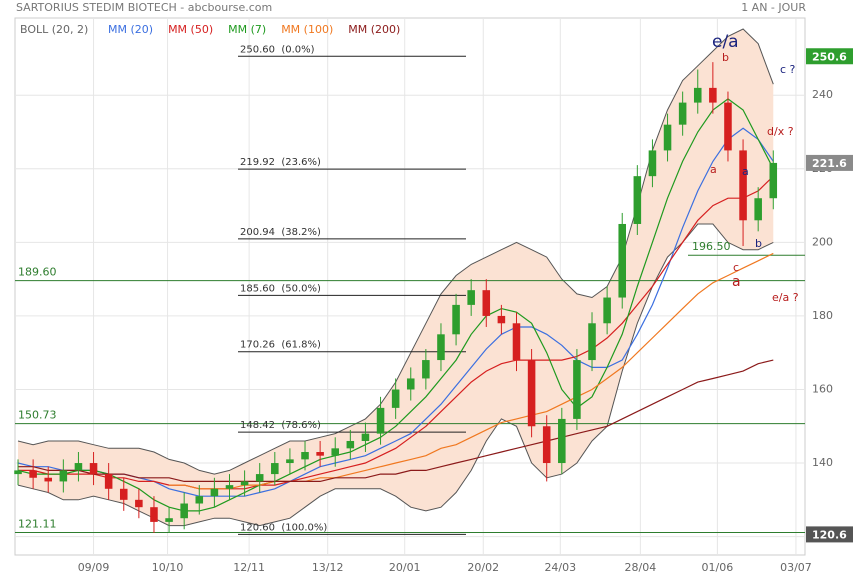 This screenshot has width=855, height=580. I want to click on period-label: 1 AN - JOUR, so click(773, 7).